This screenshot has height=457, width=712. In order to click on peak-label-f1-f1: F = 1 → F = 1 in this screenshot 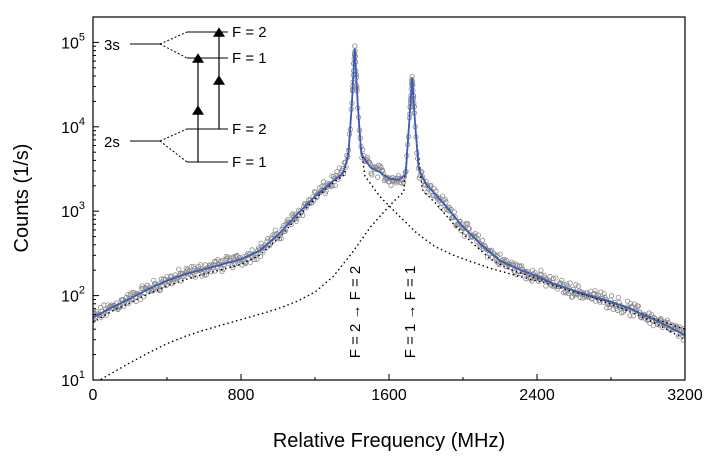, I will do `click(410, 312)`.